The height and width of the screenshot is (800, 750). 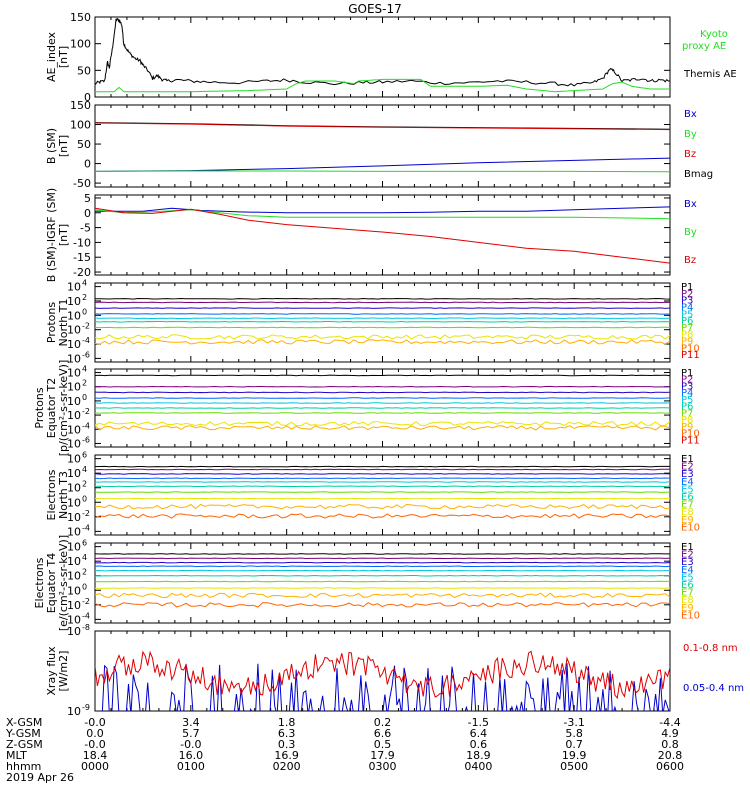 I want to click on legend-entry: E7, so click(x=687, y=505).